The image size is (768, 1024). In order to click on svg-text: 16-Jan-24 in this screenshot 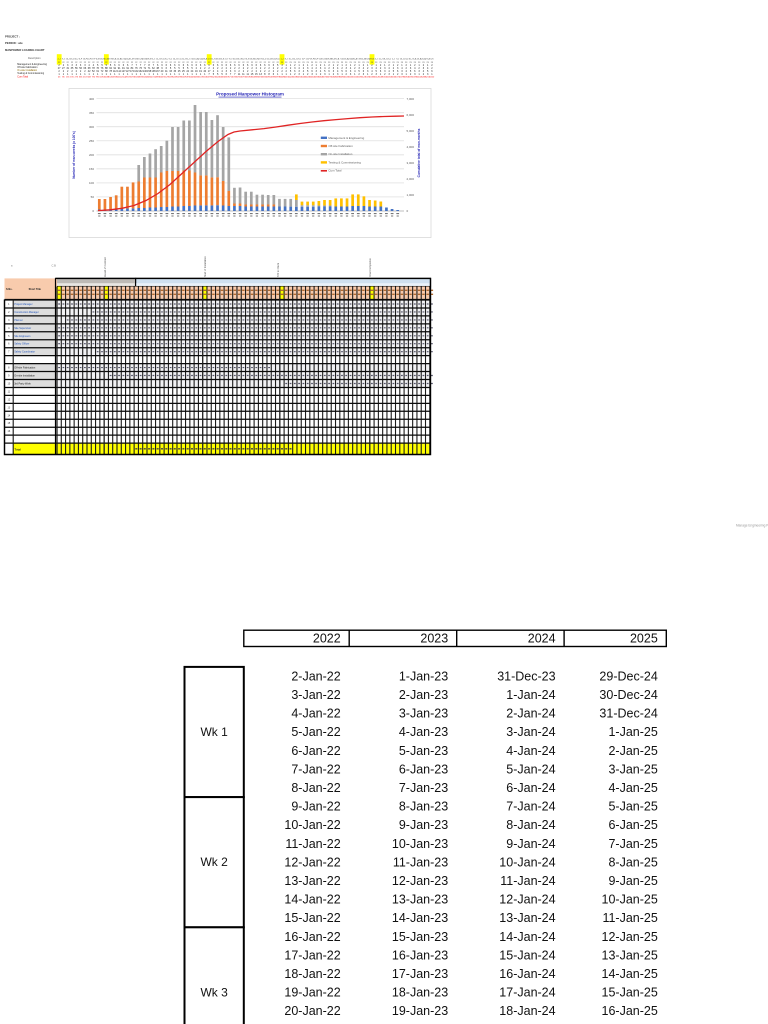, I will do `click(527, 974)`.